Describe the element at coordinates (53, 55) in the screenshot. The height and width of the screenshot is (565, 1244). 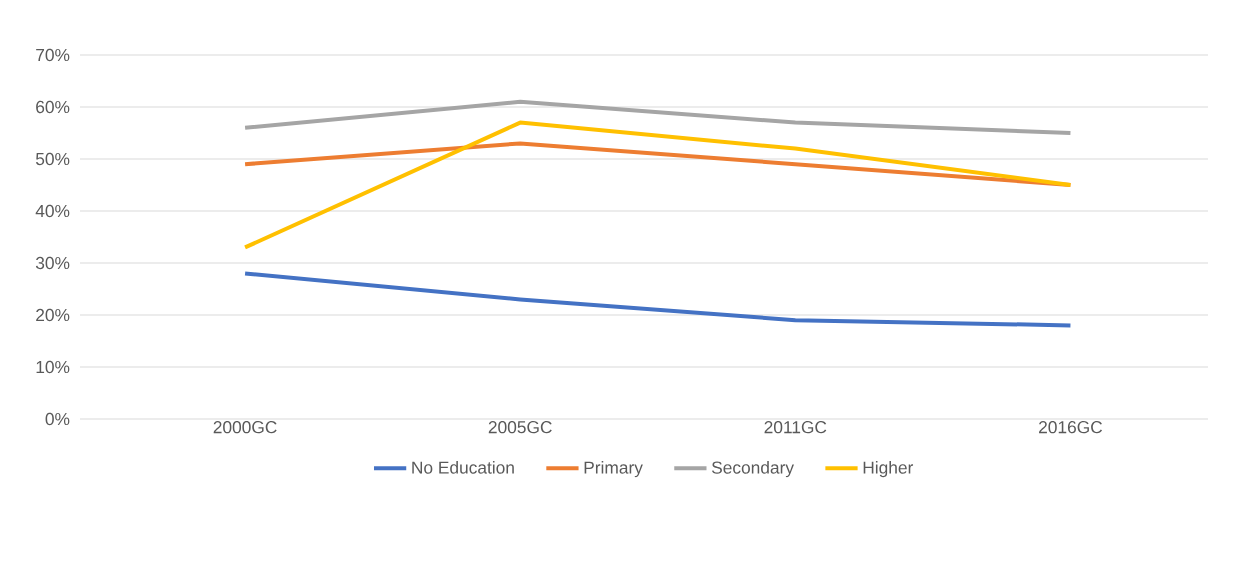
I see `y-tick-label: 70%` at that location.